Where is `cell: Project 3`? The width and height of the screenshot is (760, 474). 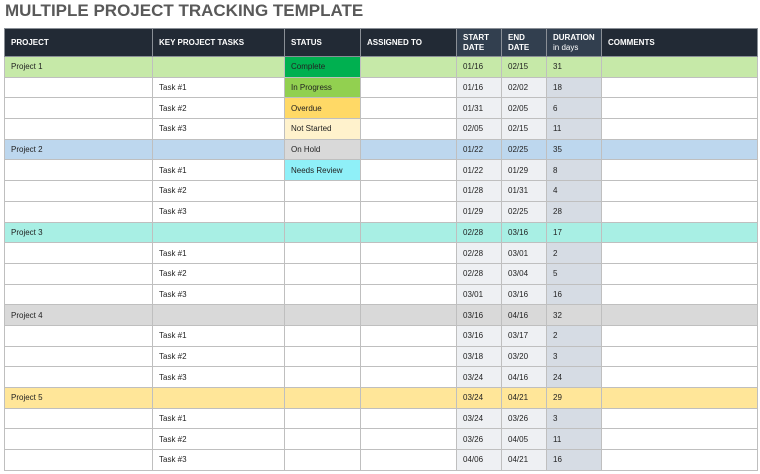
cell: Project 3 is located at coordinates (78, 232).